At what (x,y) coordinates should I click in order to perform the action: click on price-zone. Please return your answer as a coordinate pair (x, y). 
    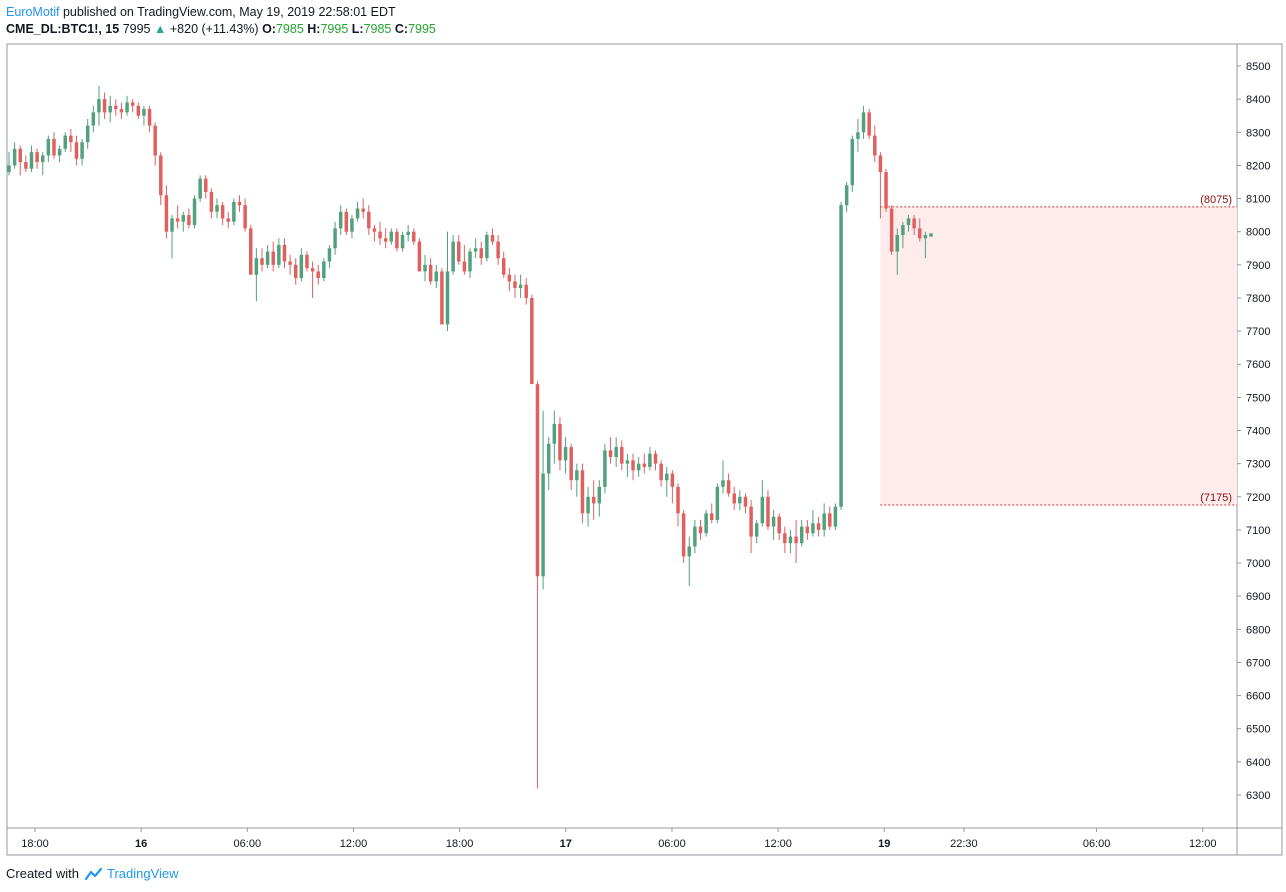
    Looking at the image, I should click on (1058, 356).